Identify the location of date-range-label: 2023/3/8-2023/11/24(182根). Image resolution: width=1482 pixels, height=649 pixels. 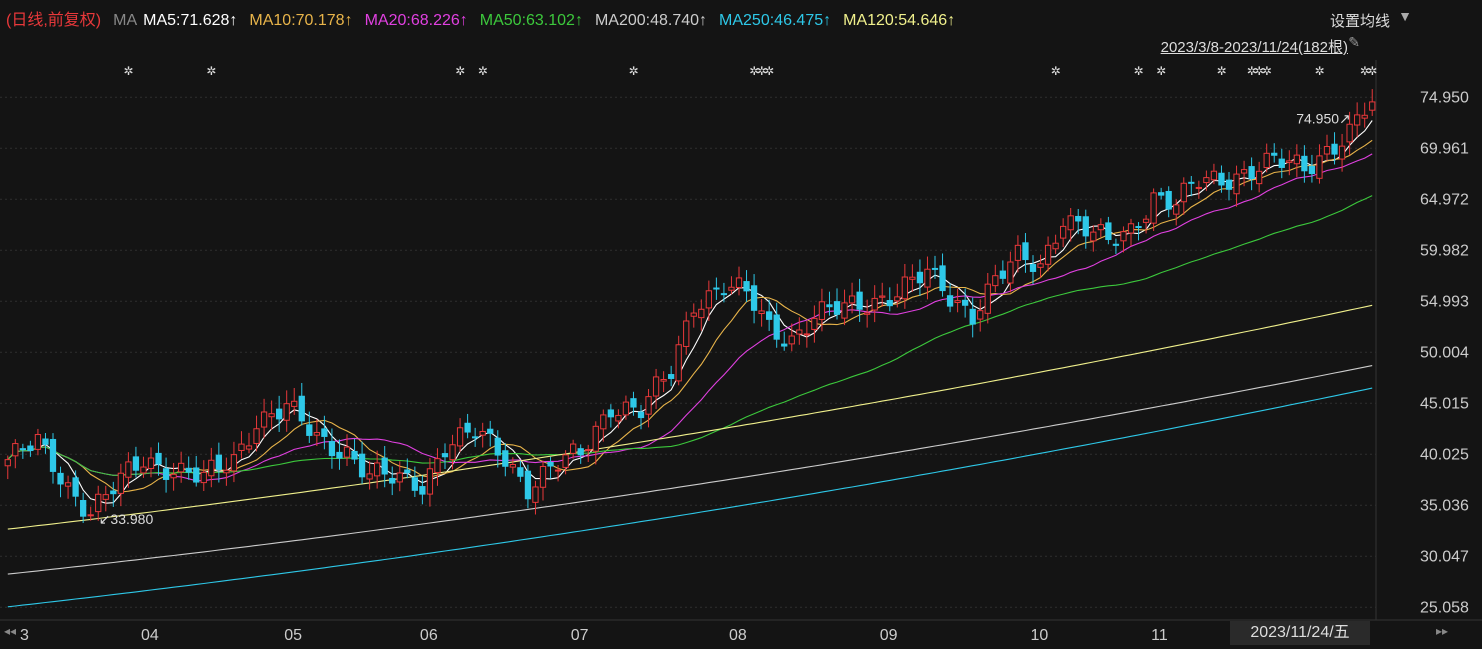
(1254, 47).